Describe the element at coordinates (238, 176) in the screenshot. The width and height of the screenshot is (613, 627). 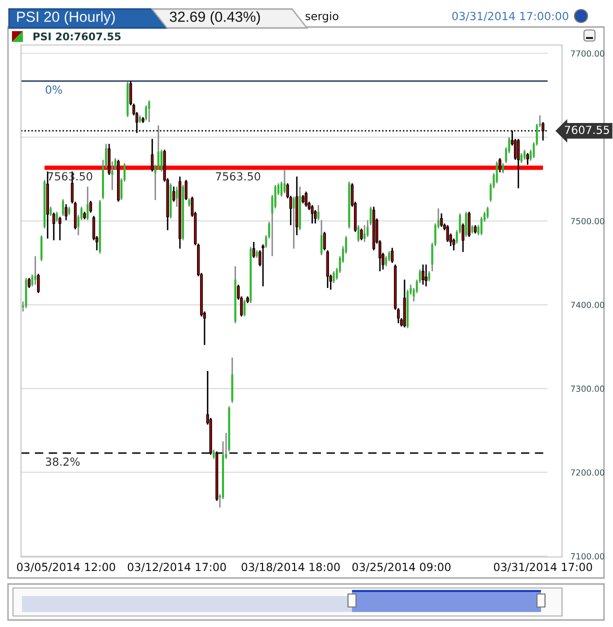
I see `annotation: 7563.50` at that location.